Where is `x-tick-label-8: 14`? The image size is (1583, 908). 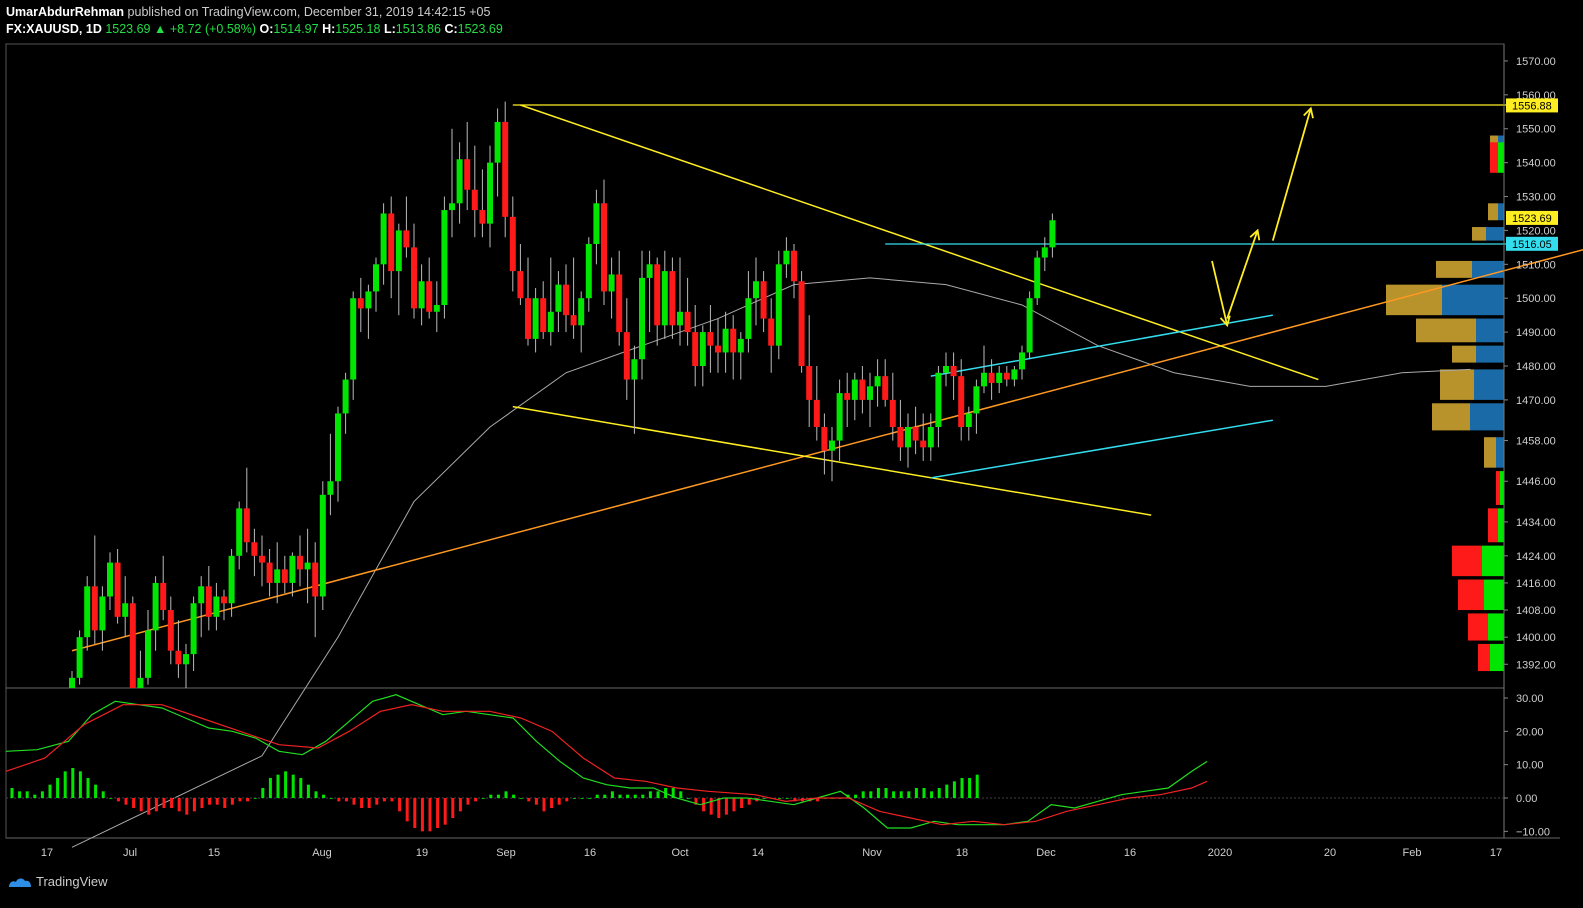
x-tick-label-8: 14 is located at coordinates (758, 853).